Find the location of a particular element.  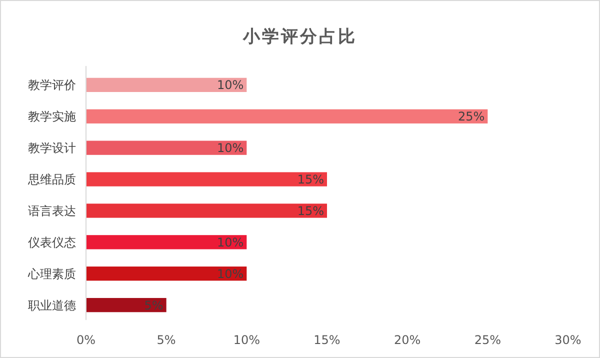

y-tick-label: 语言表达 is located at coordinates (52, 211).